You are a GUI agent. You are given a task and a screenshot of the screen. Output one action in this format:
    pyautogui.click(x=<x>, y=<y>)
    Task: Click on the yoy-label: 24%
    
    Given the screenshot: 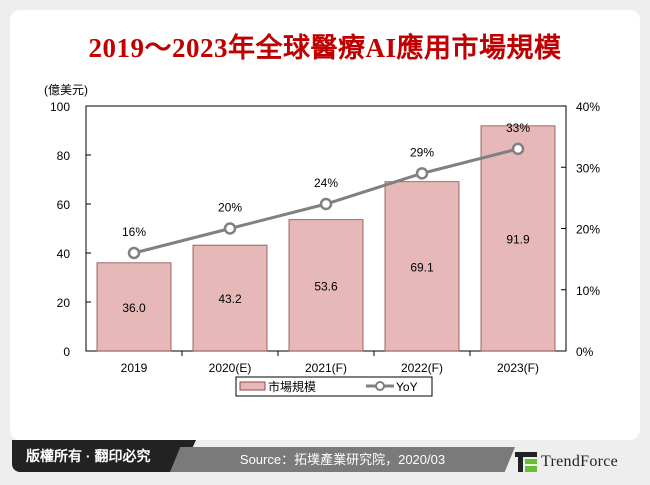 What is the action you would take?
    pyautogui.click(x=326, y=183)
    